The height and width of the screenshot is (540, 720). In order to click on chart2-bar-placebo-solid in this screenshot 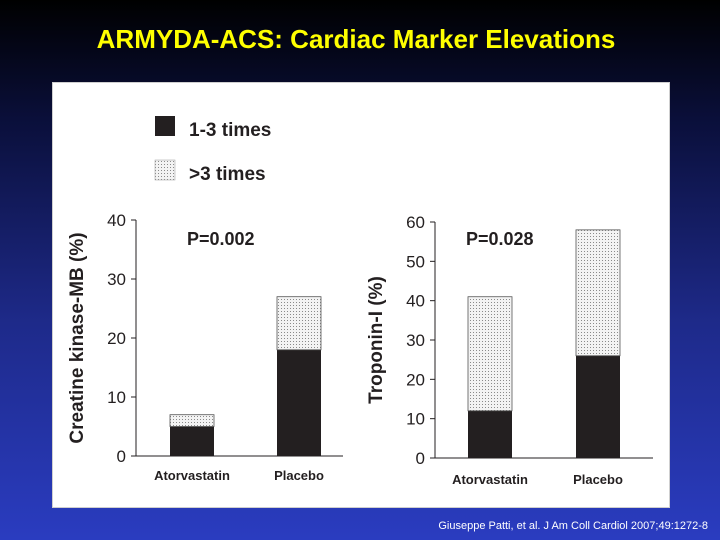, I will do `click(598, 406)`.